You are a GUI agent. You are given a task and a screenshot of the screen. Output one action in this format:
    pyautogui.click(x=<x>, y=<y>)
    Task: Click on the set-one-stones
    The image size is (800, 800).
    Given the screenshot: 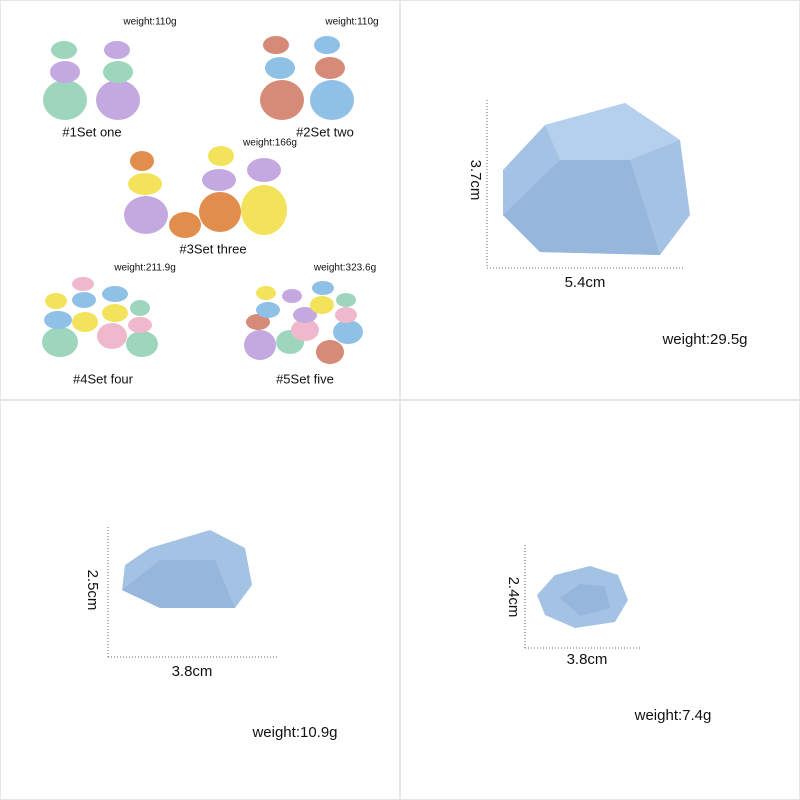 What is the action you would take?
    pyautogui.click(x=91, y=80)
    